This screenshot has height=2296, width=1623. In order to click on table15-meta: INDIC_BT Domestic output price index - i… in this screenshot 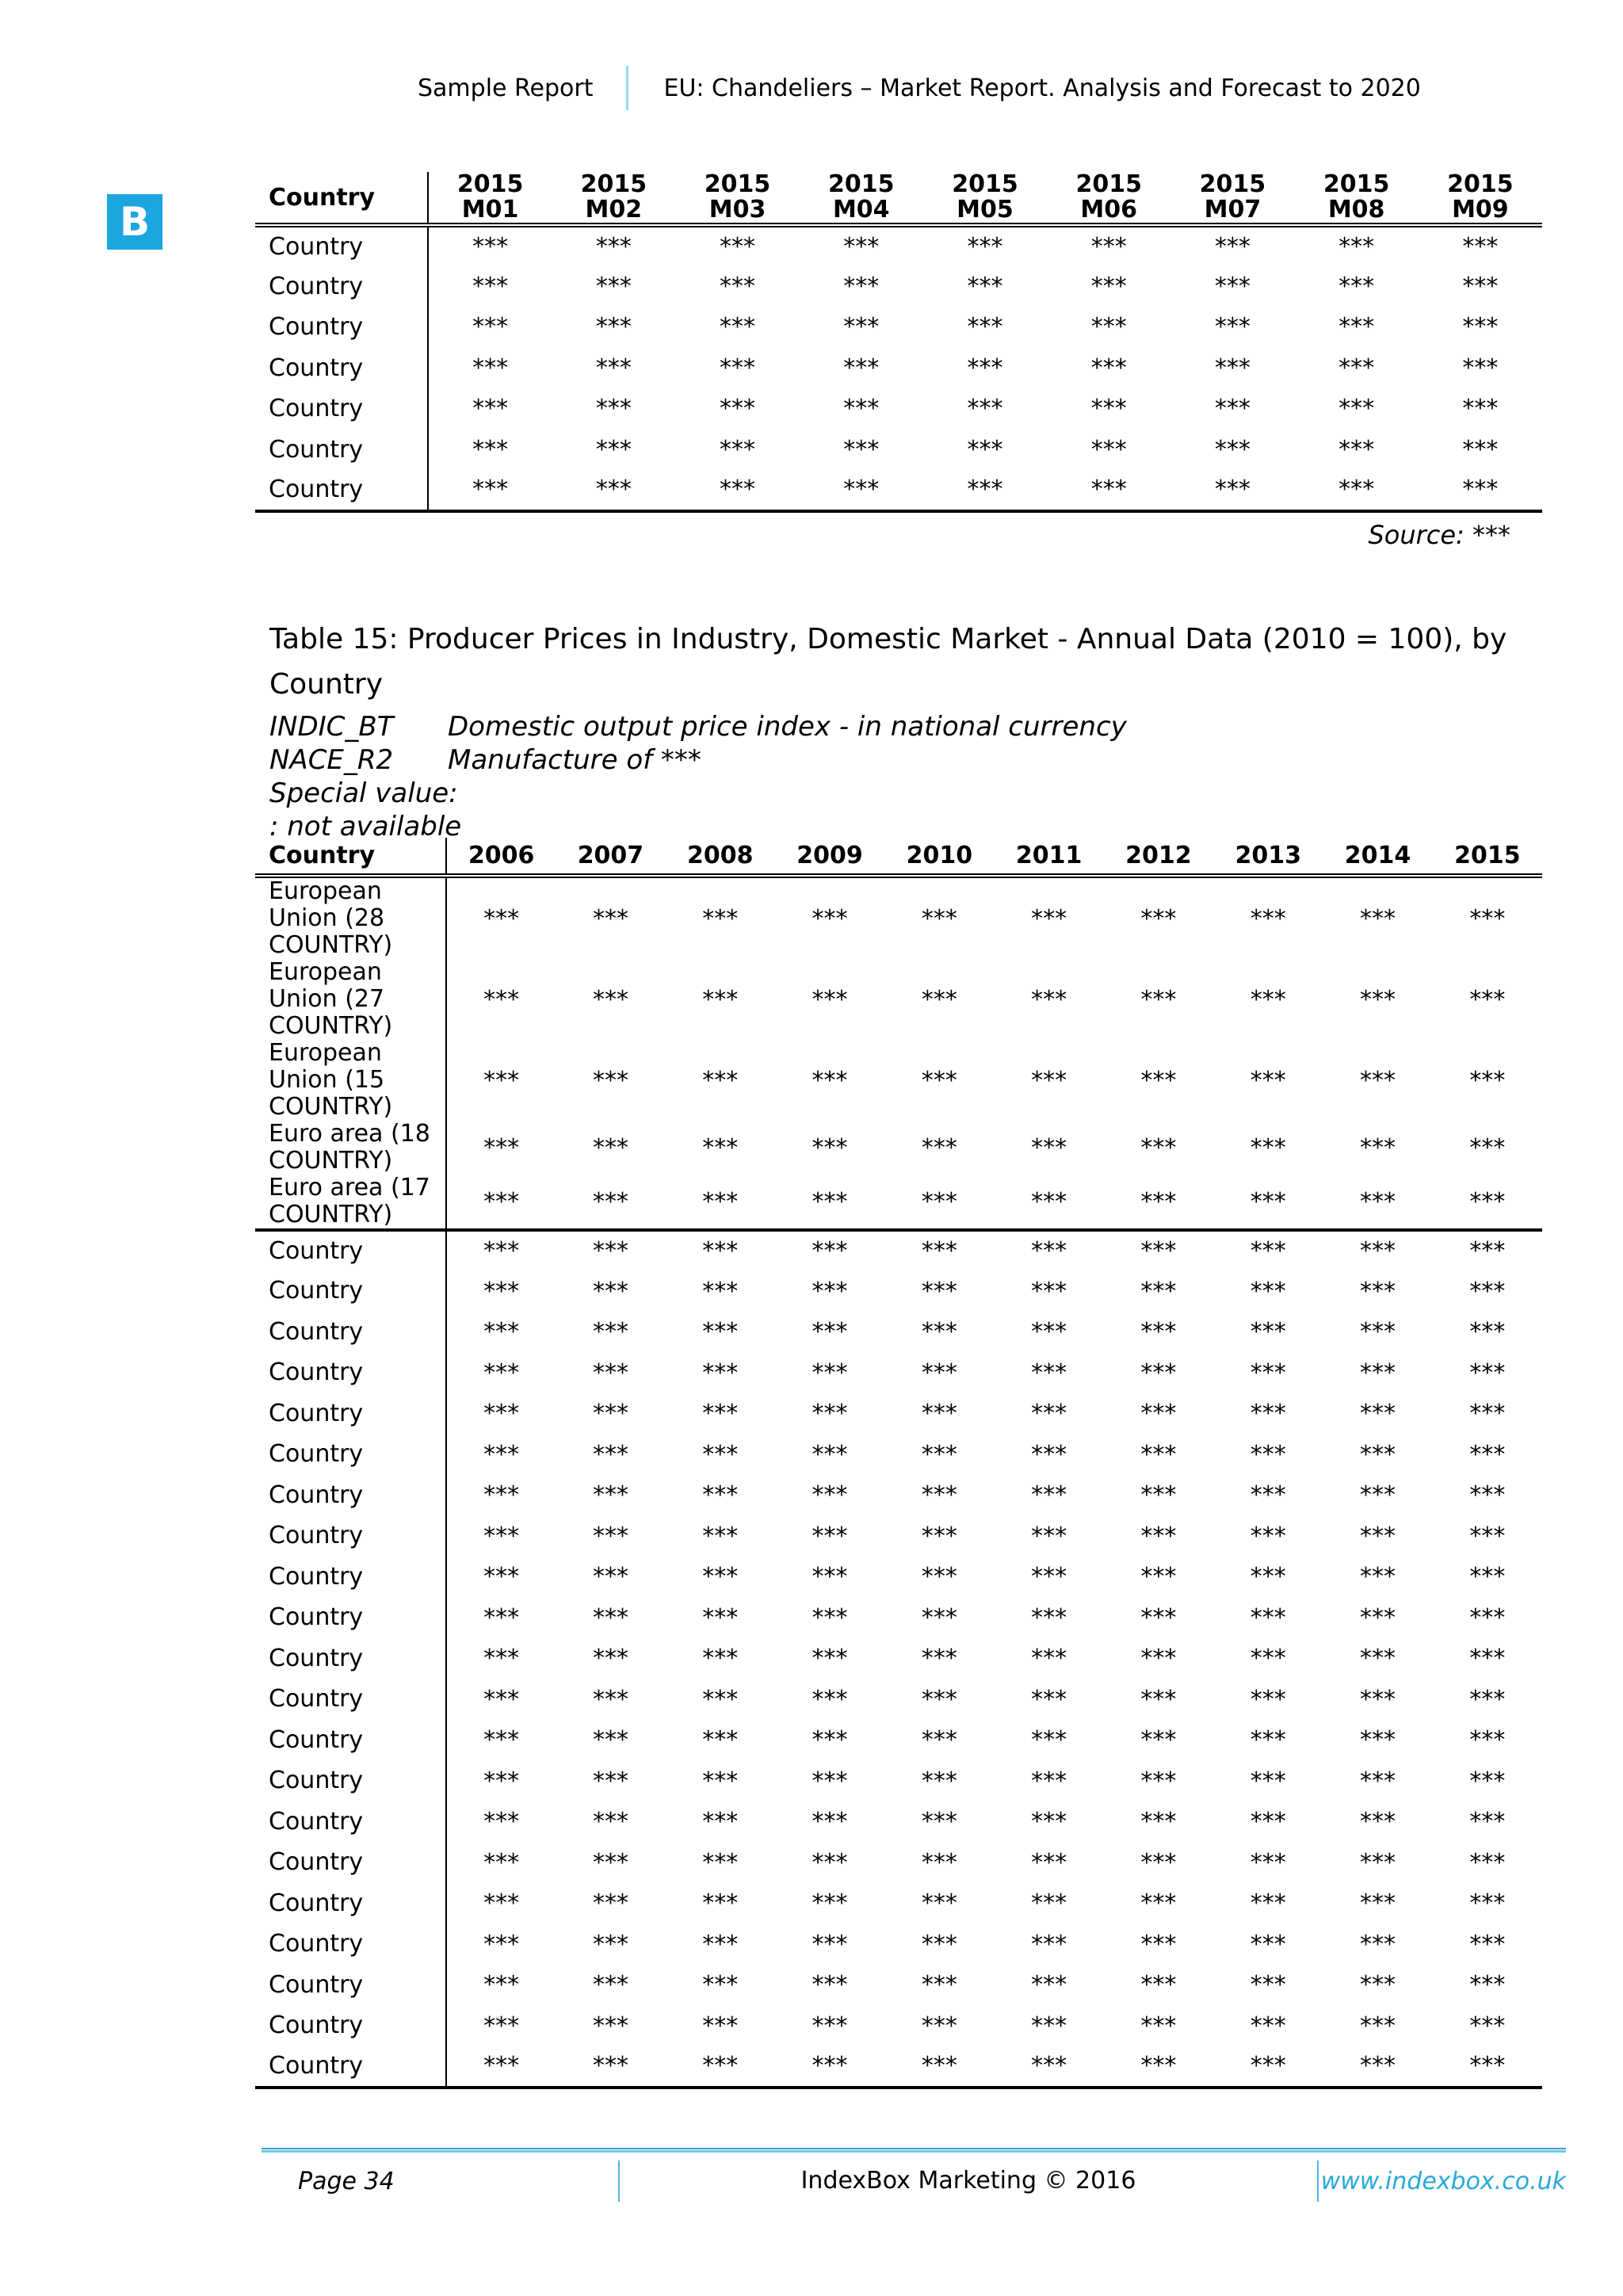, I will do `click(698, 776)`.